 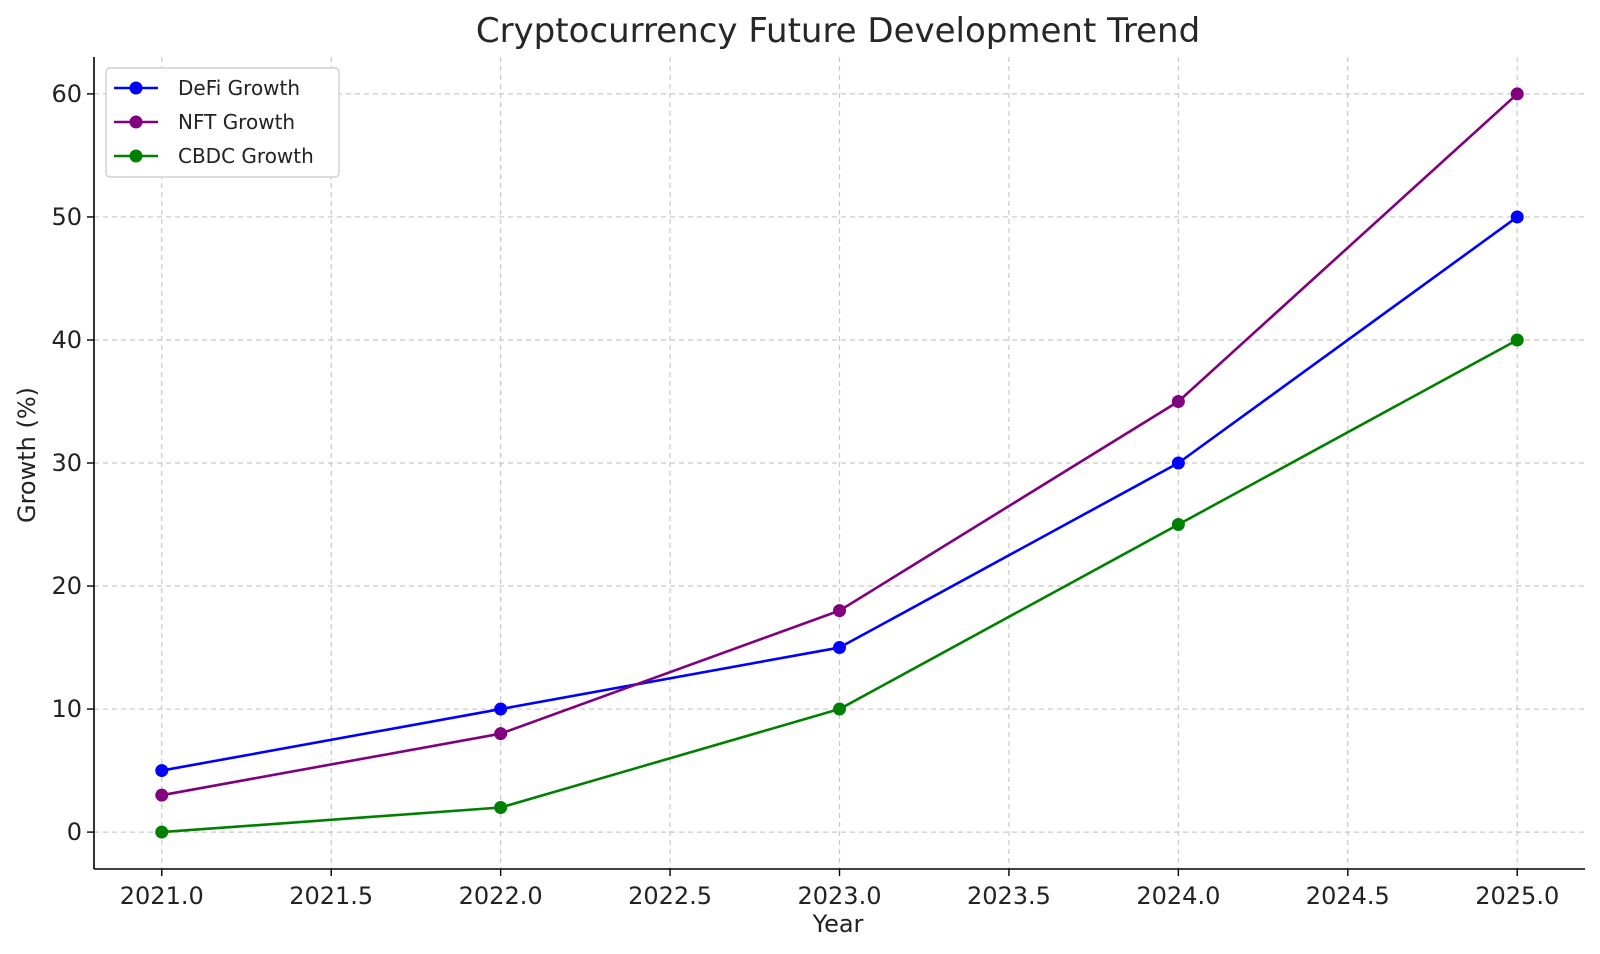 I want to click on y-tick-label: 0, so click(x=74, y=832).